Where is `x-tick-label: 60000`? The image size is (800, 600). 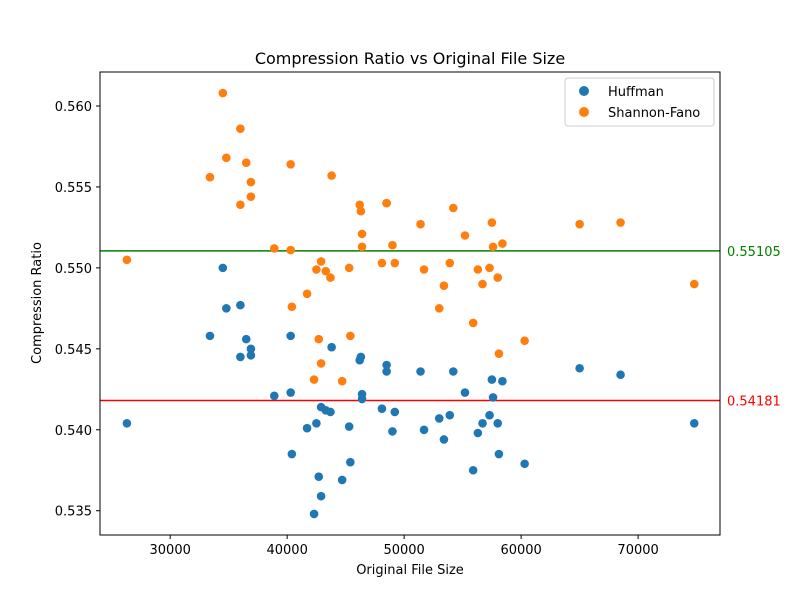
x-tick-label: 60000 is located at coordinates (520, 550).